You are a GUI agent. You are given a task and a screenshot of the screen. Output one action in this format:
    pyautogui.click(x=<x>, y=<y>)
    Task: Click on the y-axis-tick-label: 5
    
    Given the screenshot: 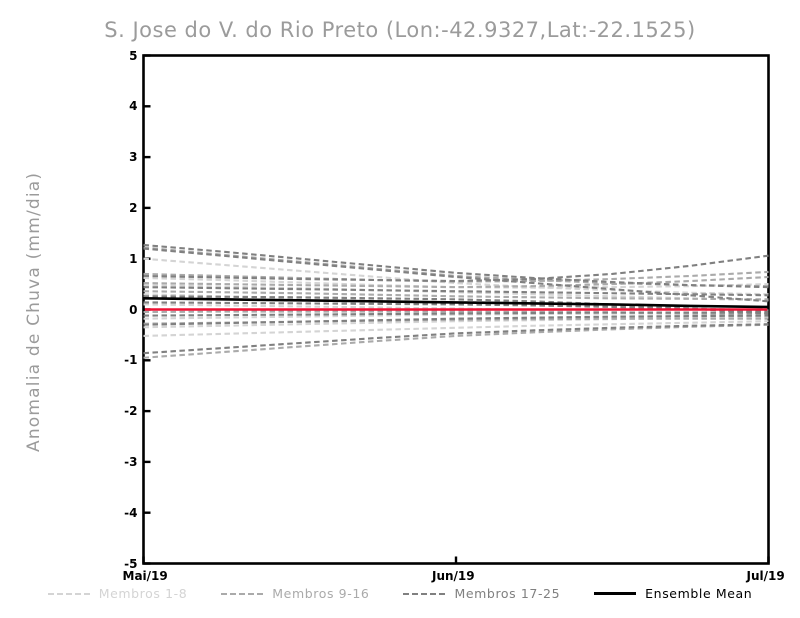 What is the action you would take?
    pyautogui.click(x=133, y=55)
    